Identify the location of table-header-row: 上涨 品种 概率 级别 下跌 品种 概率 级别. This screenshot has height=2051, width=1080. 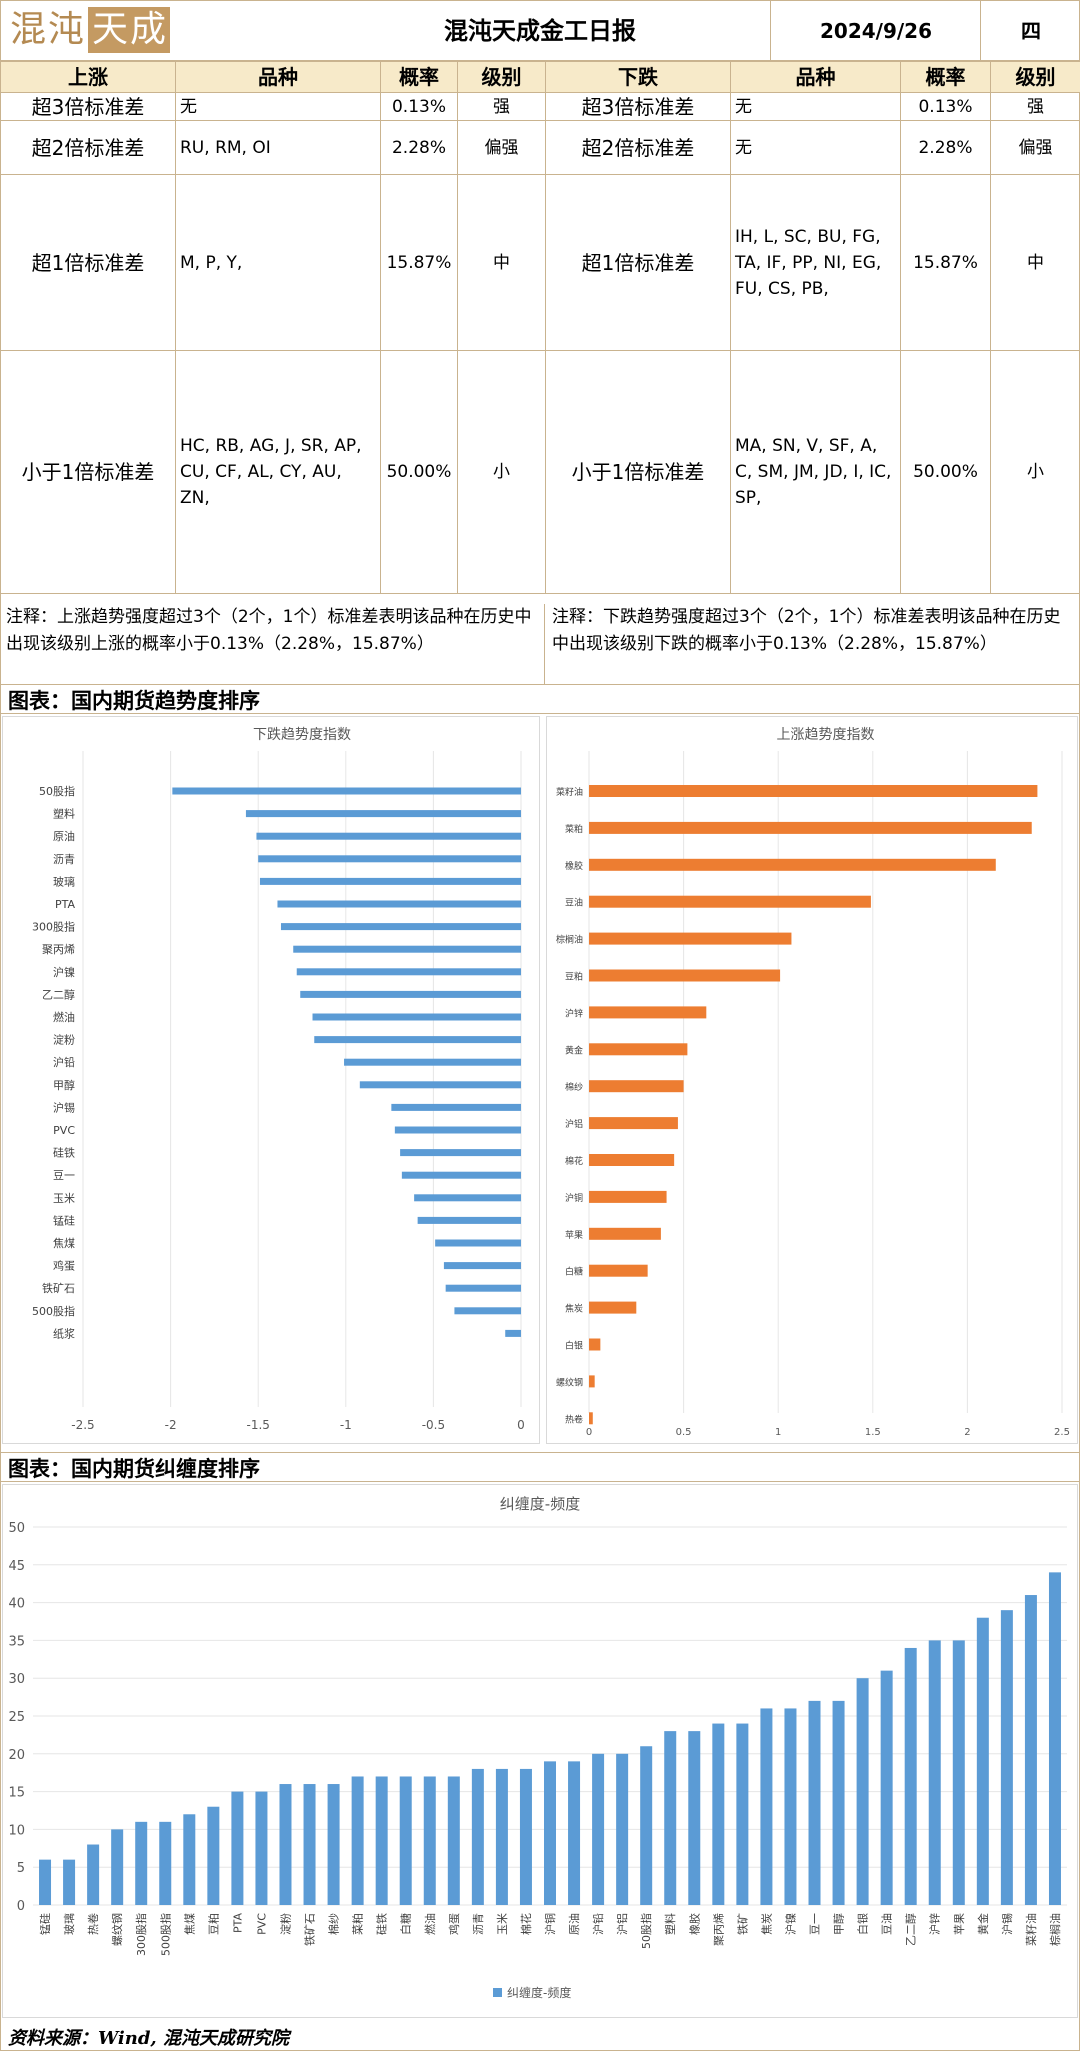
(540, 77).